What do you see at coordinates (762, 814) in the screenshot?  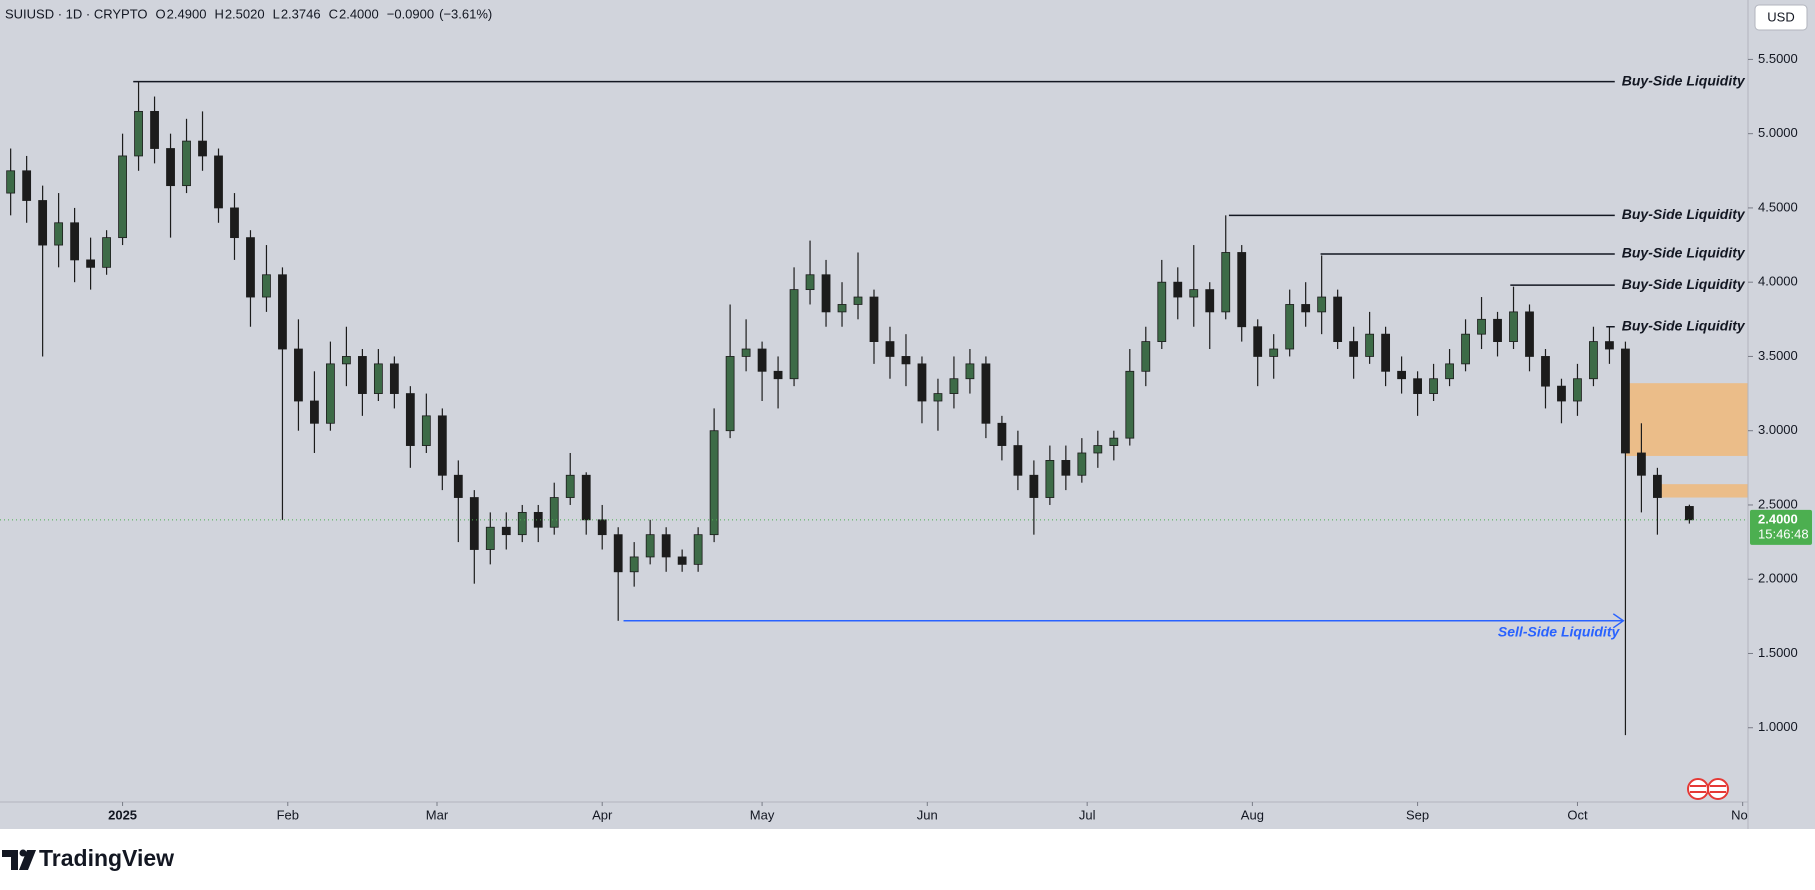 I see `x-tick-label: May` at bounding box center [762, 814].